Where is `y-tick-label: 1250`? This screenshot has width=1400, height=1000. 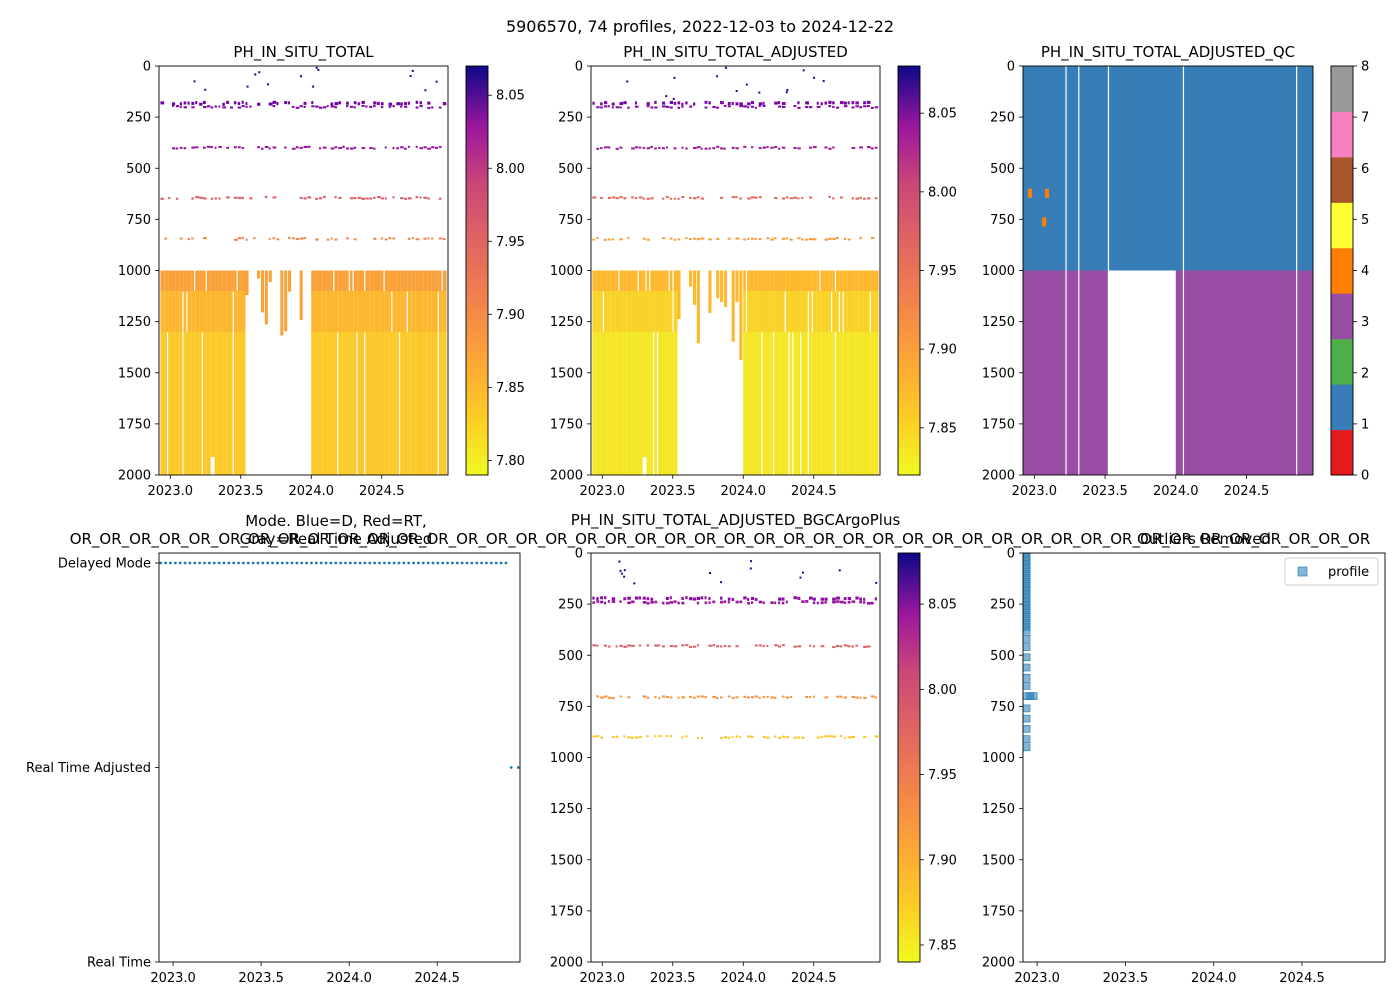 y-tick-label: 1250 is located at coordinates (134, 322).